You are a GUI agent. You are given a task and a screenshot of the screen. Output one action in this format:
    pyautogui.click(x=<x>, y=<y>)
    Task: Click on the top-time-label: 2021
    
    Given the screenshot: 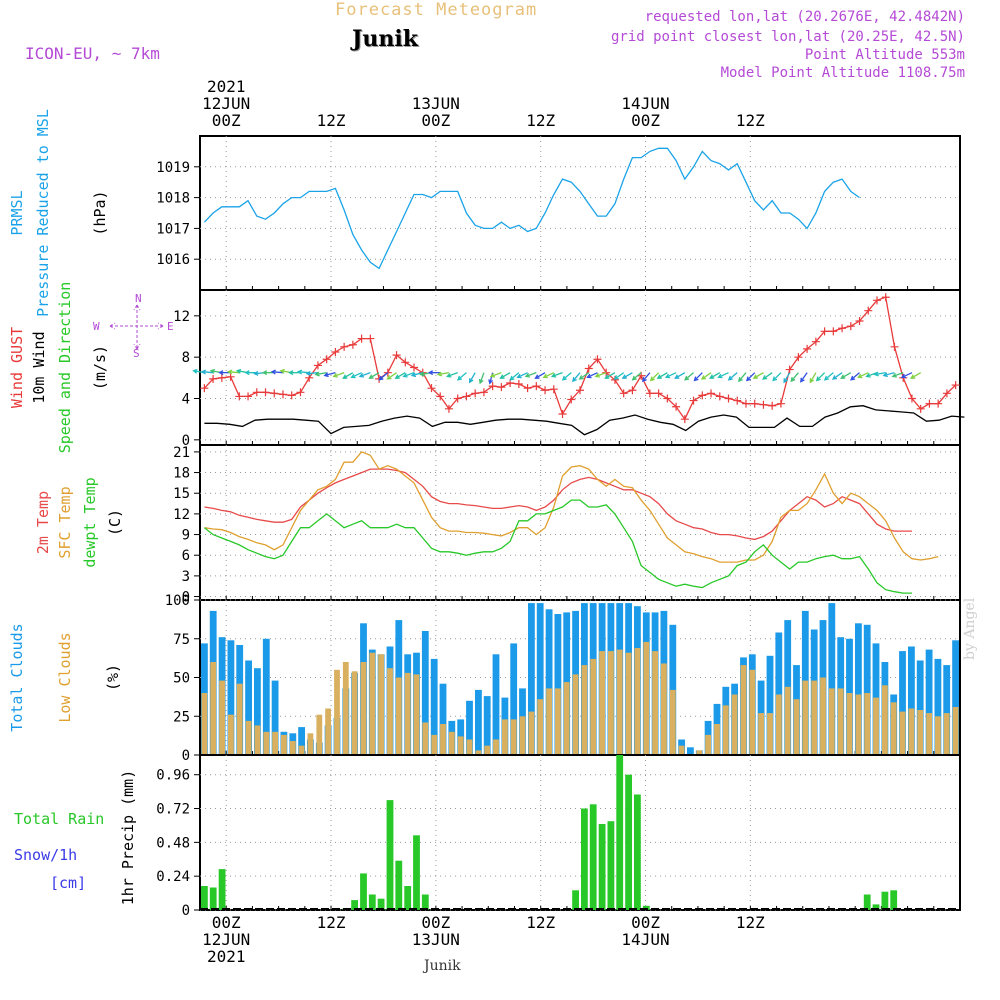 What is the action you would take?
    pyautogui.click(x=226, y=86)
    